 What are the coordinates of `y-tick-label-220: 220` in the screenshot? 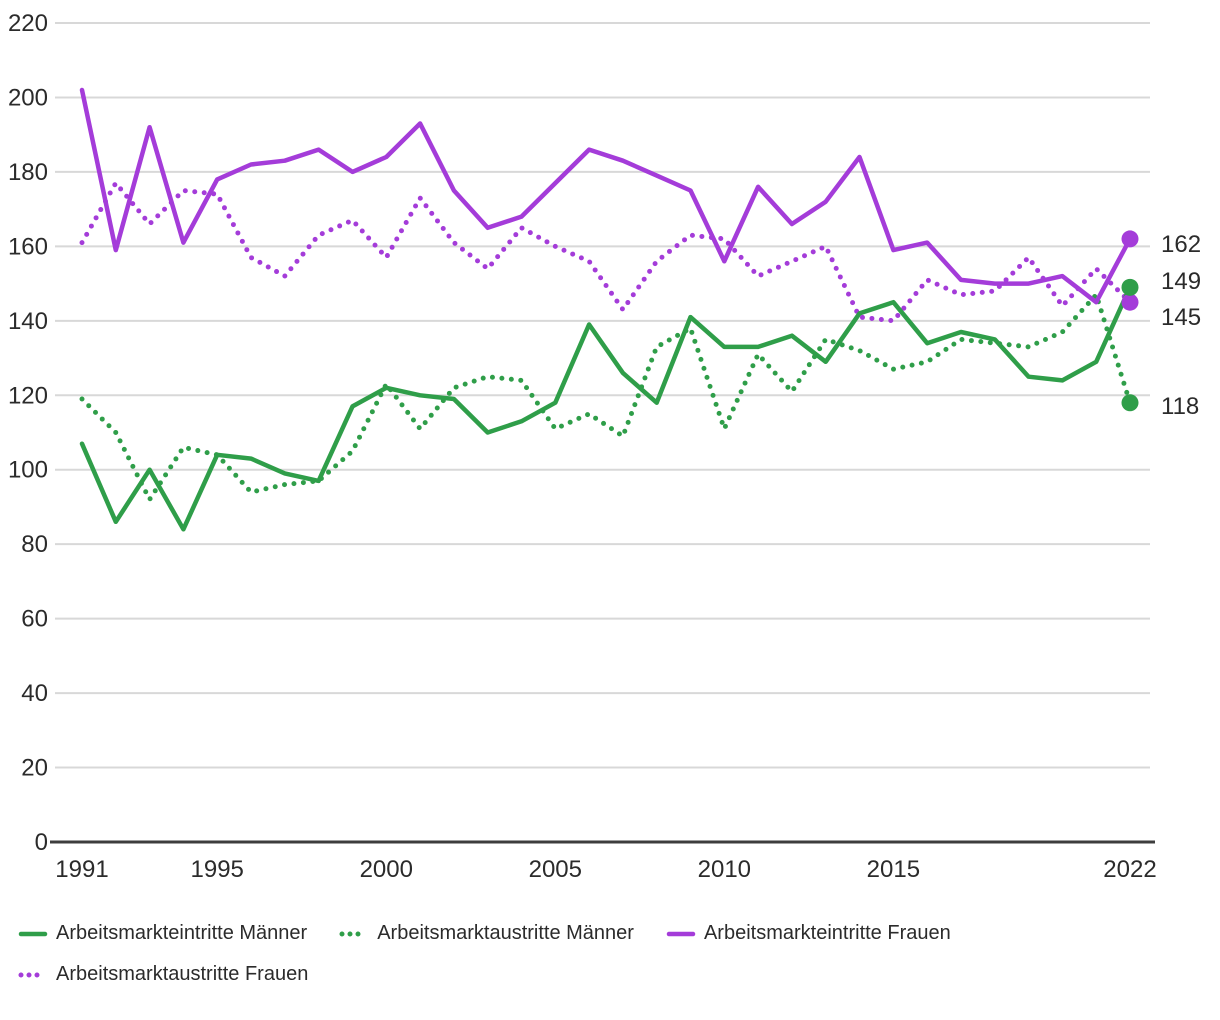 It's located at (28, 23).